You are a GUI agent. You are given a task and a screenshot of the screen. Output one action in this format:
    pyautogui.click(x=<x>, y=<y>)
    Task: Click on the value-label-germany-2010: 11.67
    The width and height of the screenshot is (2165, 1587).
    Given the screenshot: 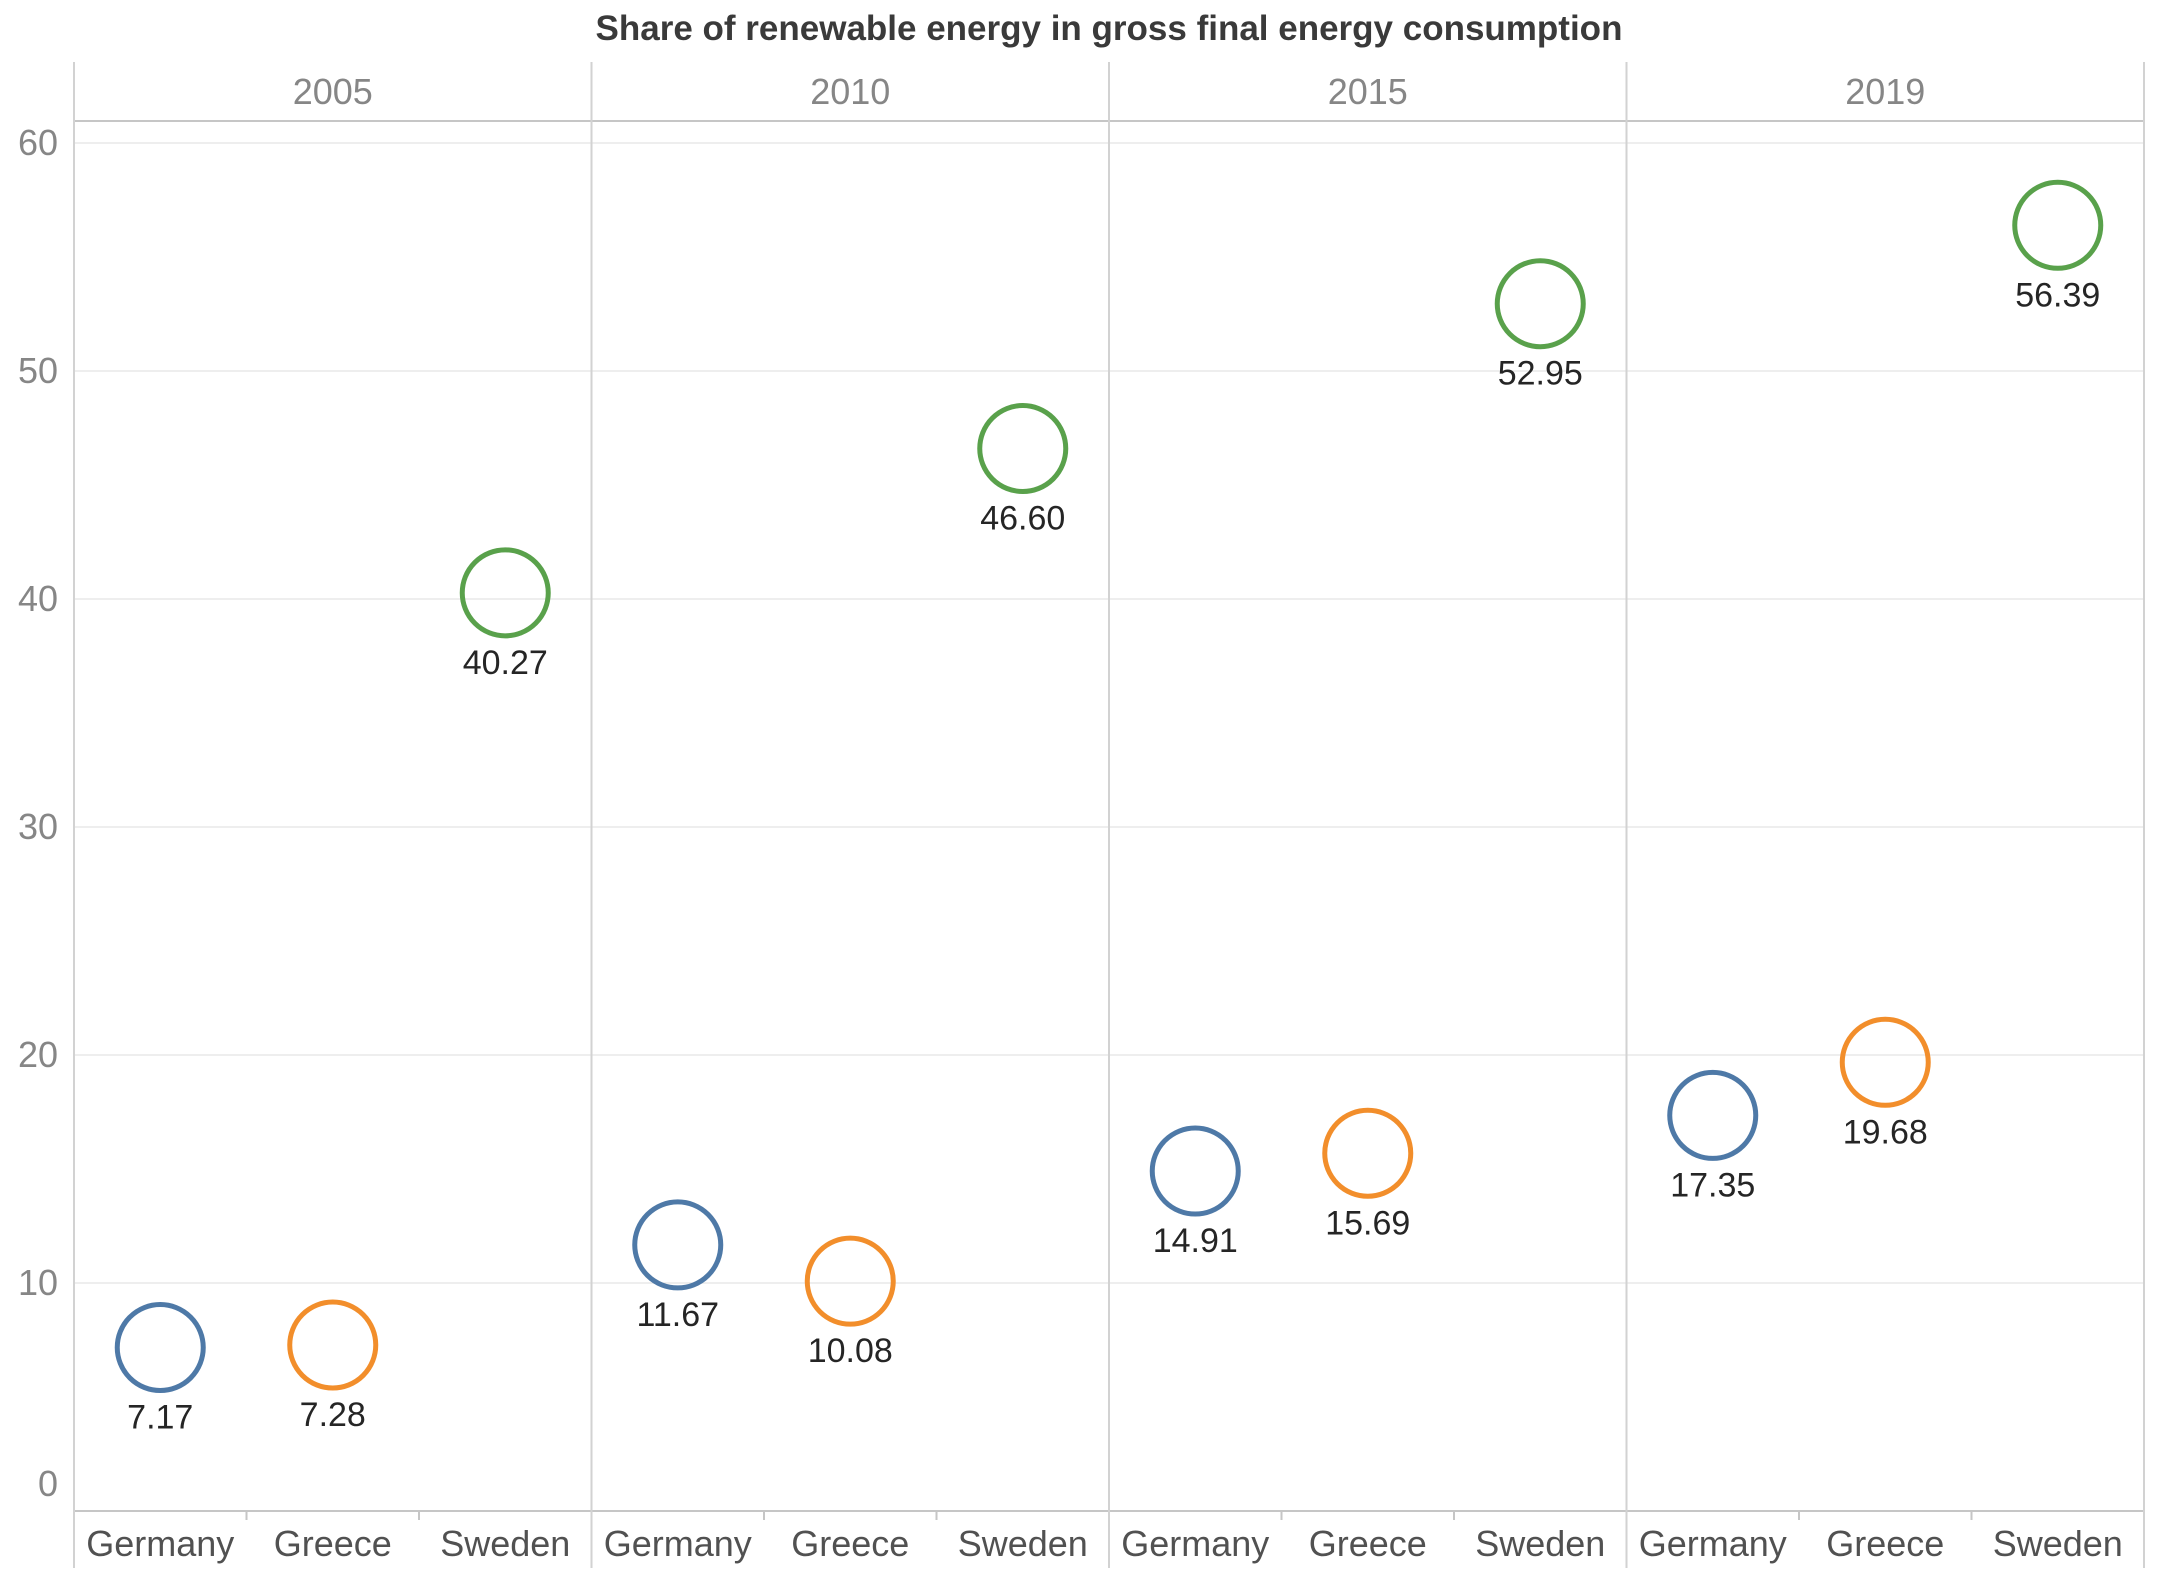 What is the action you would take?
    pyautogui.click(x=677, y=1315)
    